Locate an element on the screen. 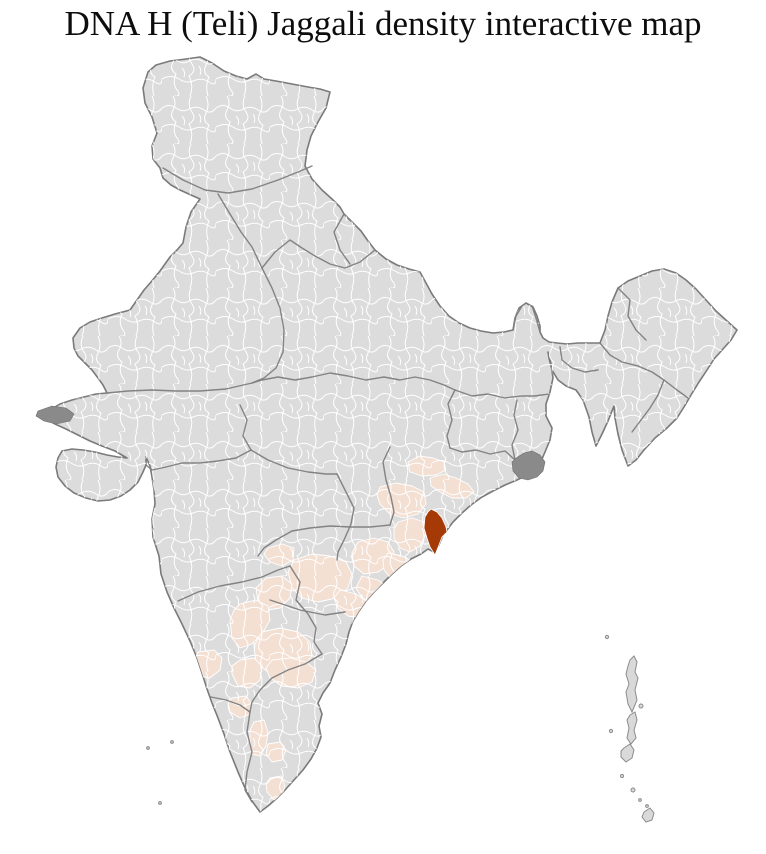 This screenshot has height=854, width=766. lakshadweep-islands is located at coordinates (160, 772).